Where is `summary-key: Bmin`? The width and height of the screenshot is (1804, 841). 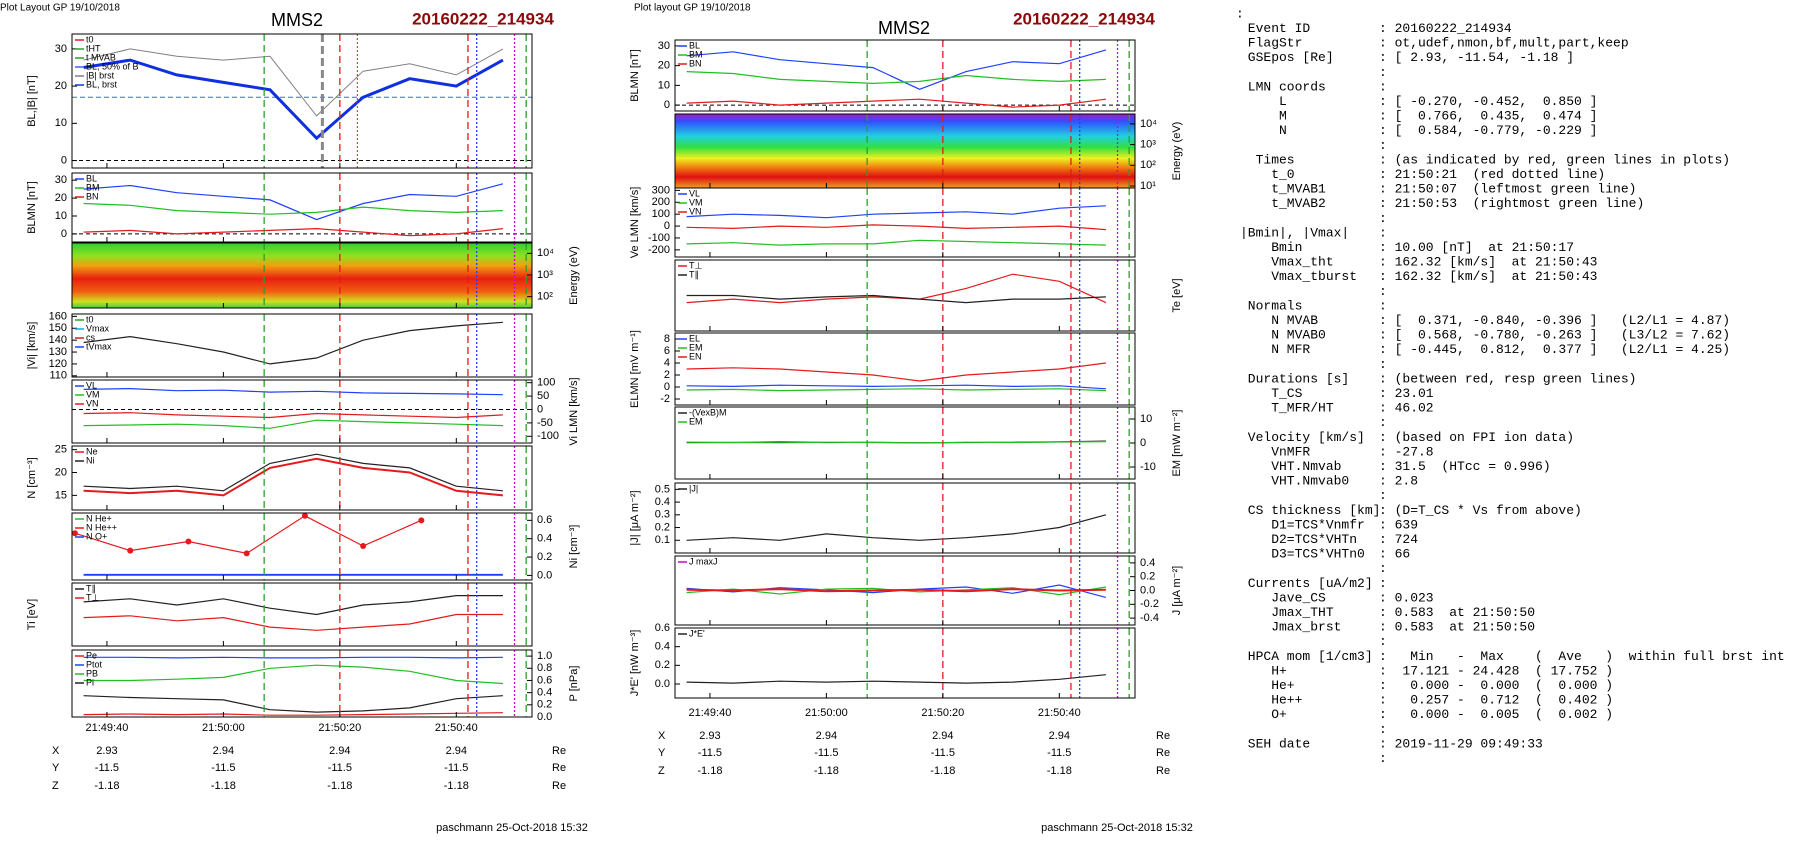
summary-key: Bmin is located at coordinates (1271, 247).